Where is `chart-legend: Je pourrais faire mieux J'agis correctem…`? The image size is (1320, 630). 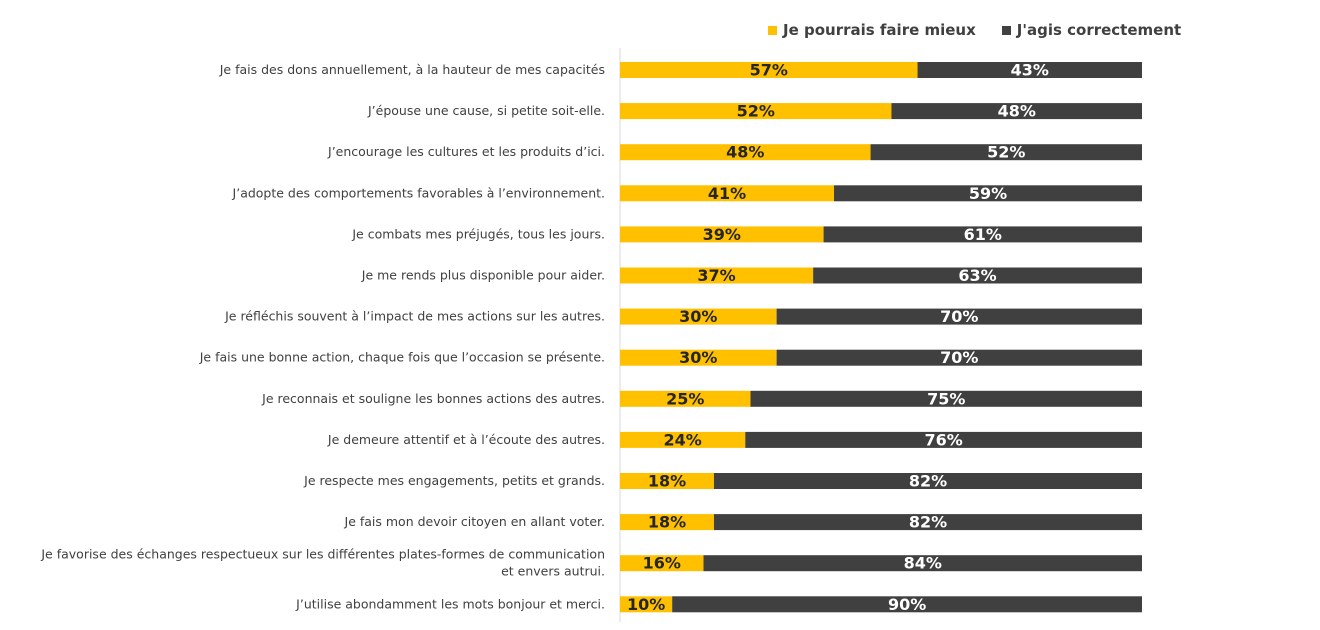 chart-legend: Je pourrais faire mieux J'agis correctem… is located at coordinates (987, 30).